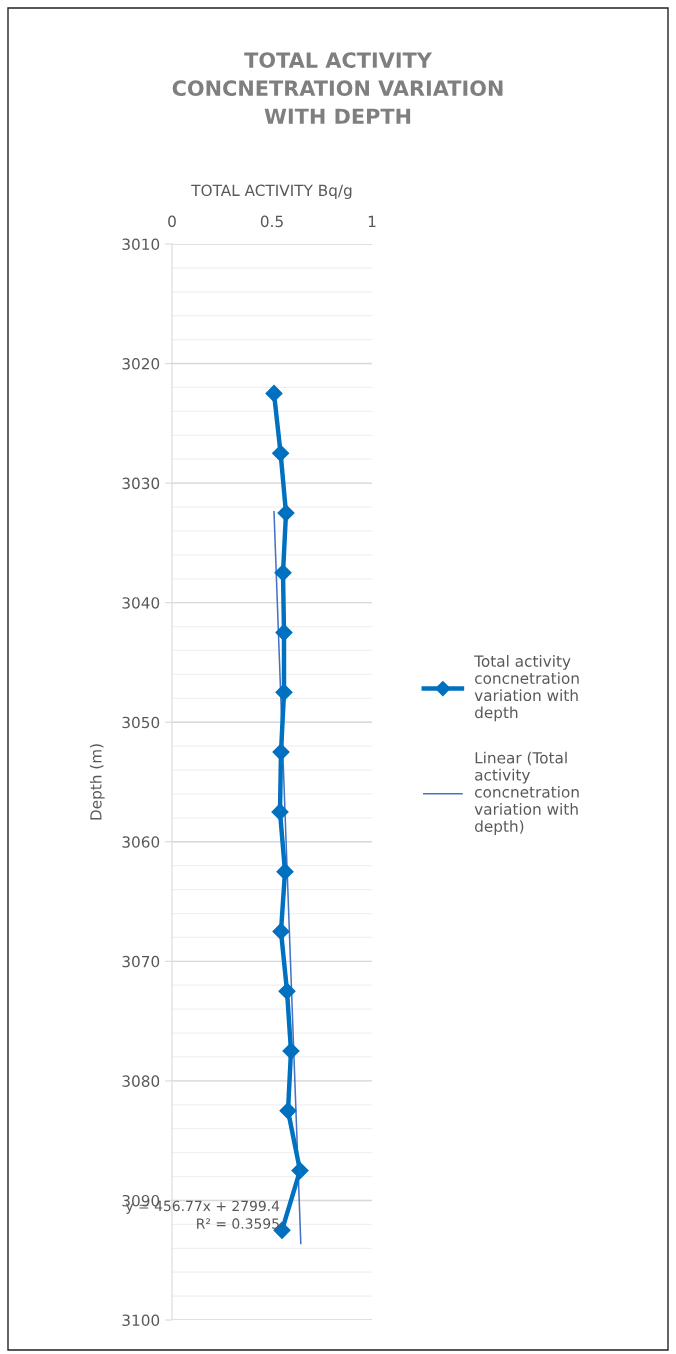 This screenshot has height=1354, width=676. Describe the element at coordinates (141, 961) in the screenshot. I see `y-tick-label: 3070` at that location.